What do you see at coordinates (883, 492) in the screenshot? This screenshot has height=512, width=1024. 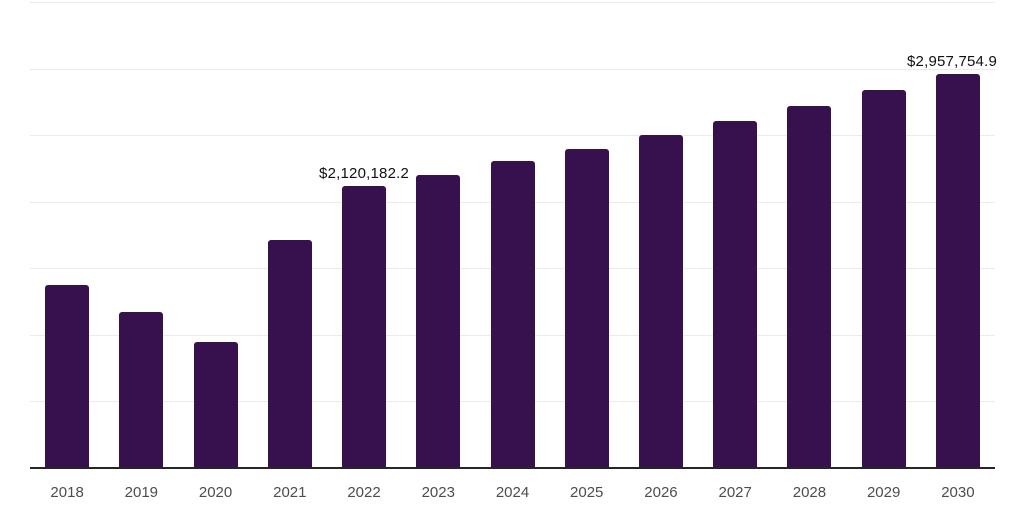 I see `x-tick-label-2029: 2029` at bounding box center [883, 492].